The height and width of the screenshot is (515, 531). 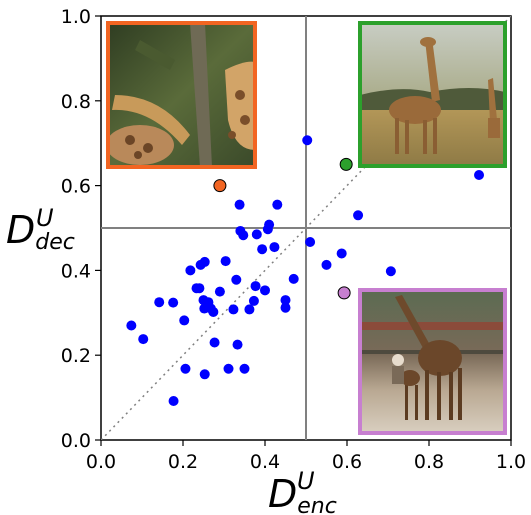 What do you see at coordinates (76, 356) in the screenshot?
I see `y-tick-label-1: 0.2` at bounding box center [76, 356].